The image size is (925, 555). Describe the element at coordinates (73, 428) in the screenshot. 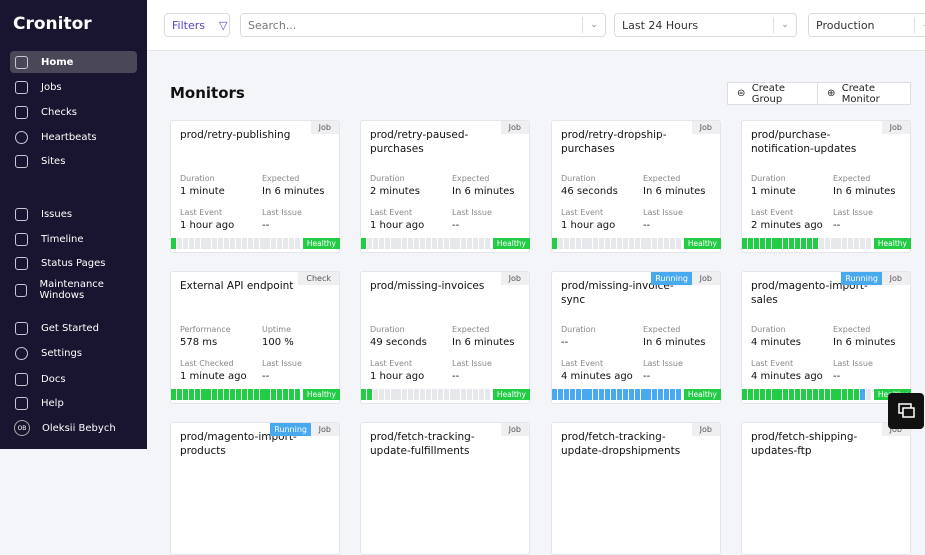

I see `user-item: OB Oleksii Bebych` at that location.